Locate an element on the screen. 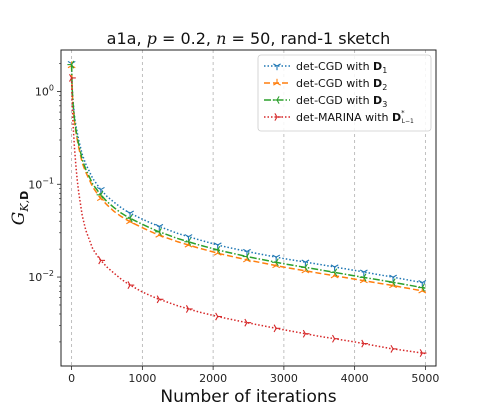 The height and width of the screenshot is (412, 487). legend-entry: det-CGD with D2 is located at coordinates (325, 84).